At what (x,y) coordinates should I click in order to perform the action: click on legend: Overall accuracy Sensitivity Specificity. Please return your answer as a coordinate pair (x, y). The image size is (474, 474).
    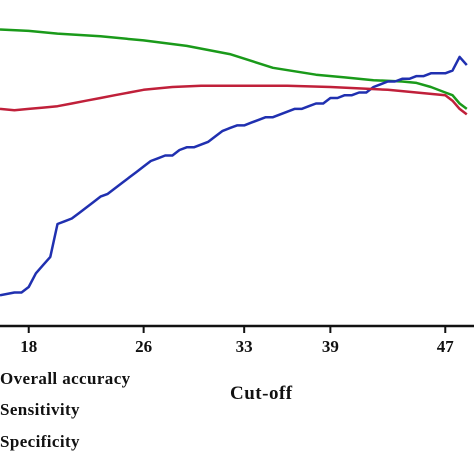
    Looking at the image, I should click on (65, 410).